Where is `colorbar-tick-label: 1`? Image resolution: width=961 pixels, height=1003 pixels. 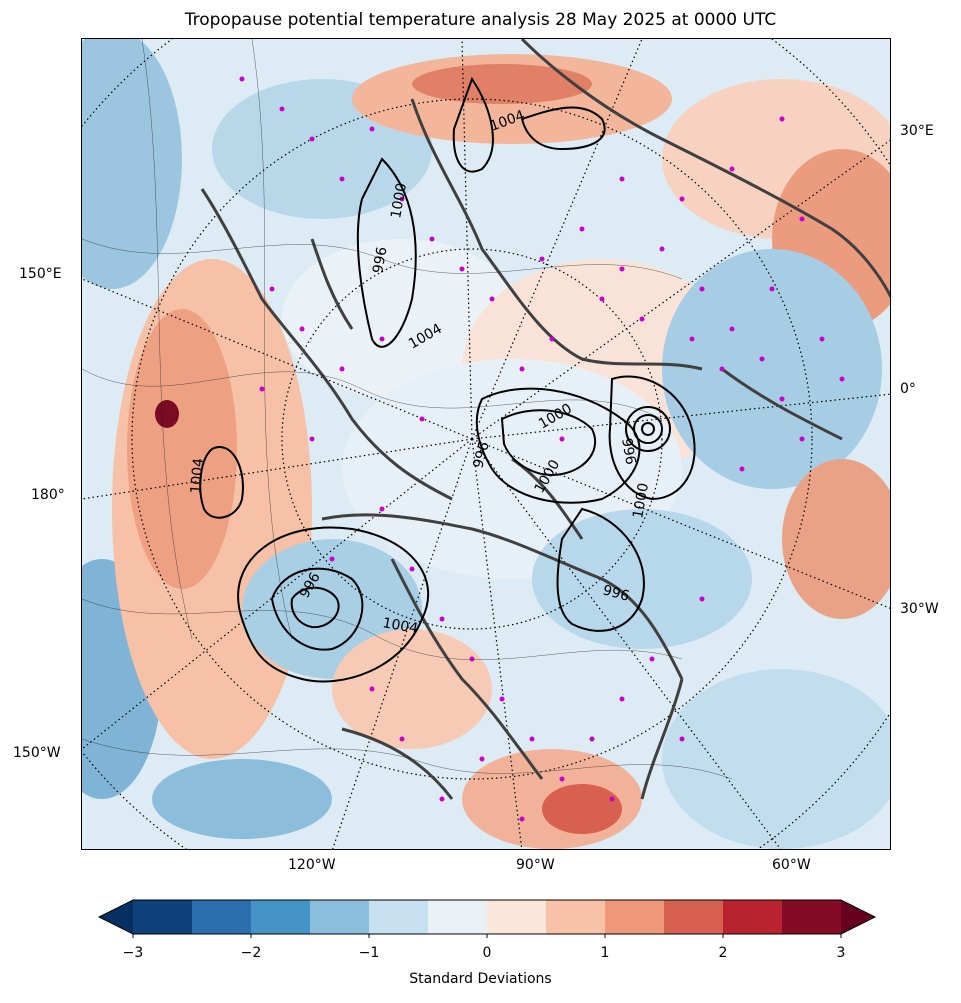
colorbar-tick-label: 1 is located at coordinates (605, 953).